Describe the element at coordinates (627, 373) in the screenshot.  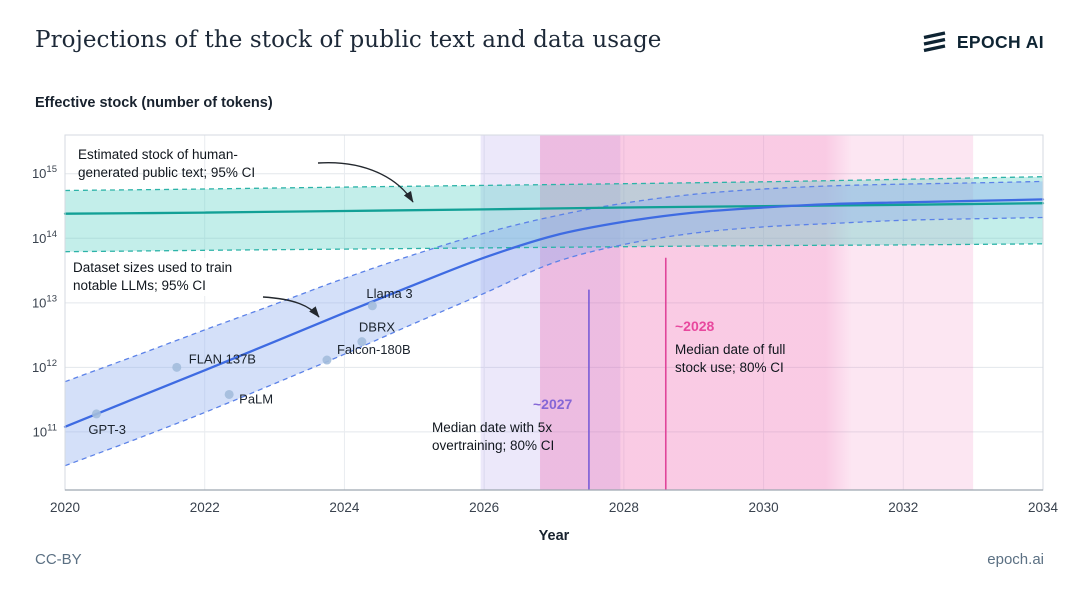
I see `event-lines` at that location.